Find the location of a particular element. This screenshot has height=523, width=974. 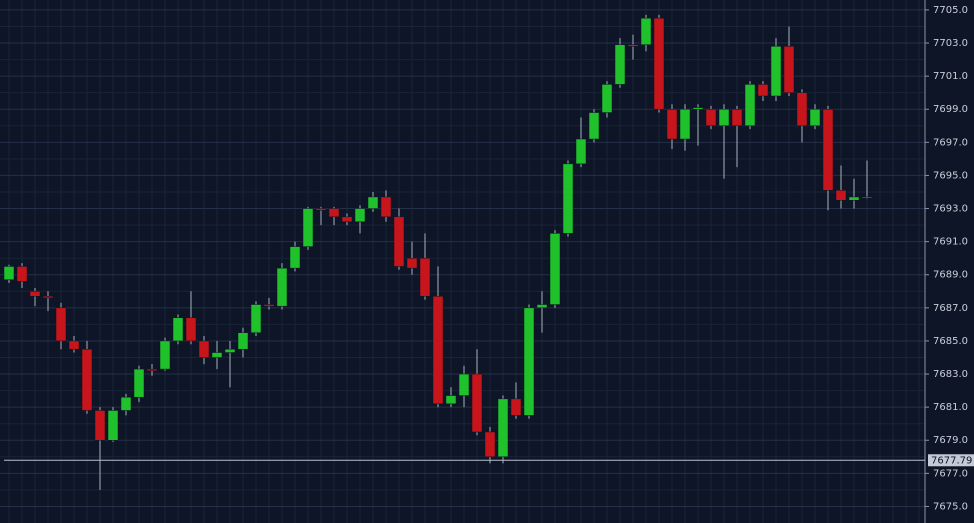

last-price-label: 7677.79 is located at coordinates (951, 460).